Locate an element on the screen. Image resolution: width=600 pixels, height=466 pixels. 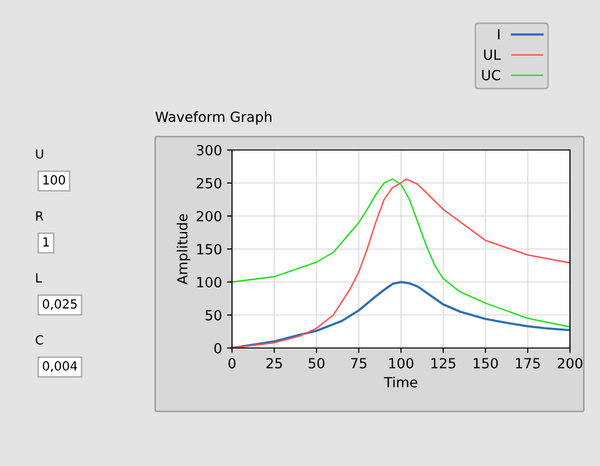
text: L is located at coordinates (39, 277).